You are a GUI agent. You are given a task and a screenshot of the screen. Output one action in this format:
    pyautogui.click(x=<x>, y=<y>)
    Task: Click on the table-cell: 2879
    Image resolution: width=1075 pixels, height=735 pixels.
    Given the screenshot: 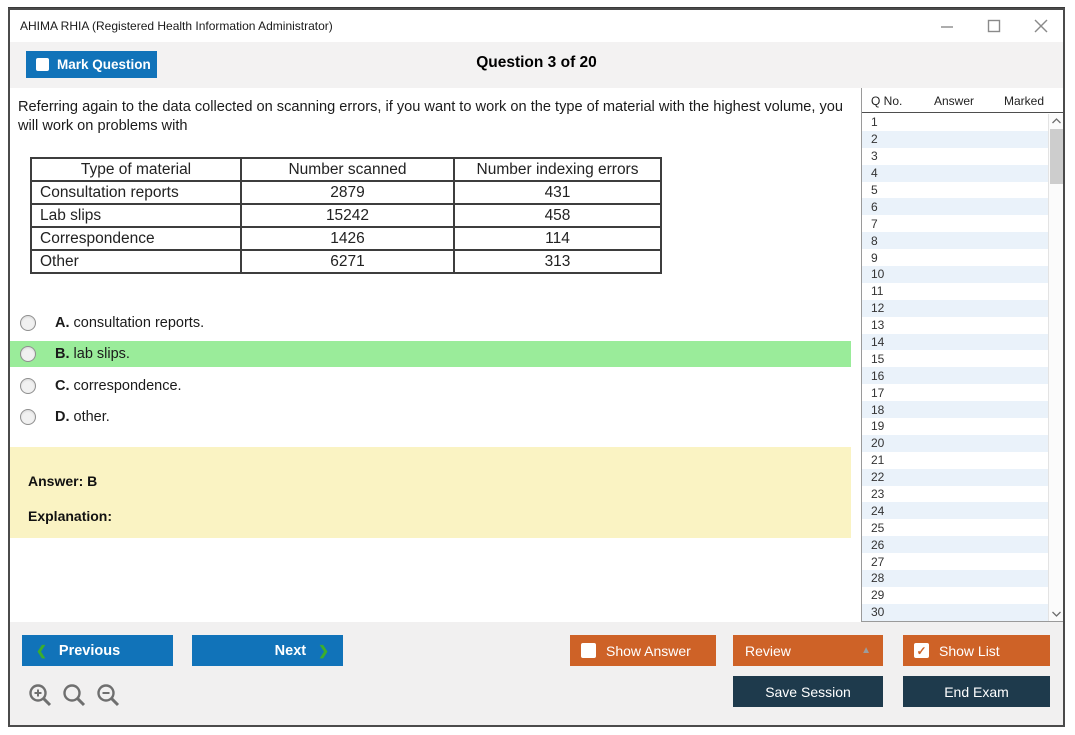 What is the action you would take?
    pyautogui.click(x=347, y=192)
    